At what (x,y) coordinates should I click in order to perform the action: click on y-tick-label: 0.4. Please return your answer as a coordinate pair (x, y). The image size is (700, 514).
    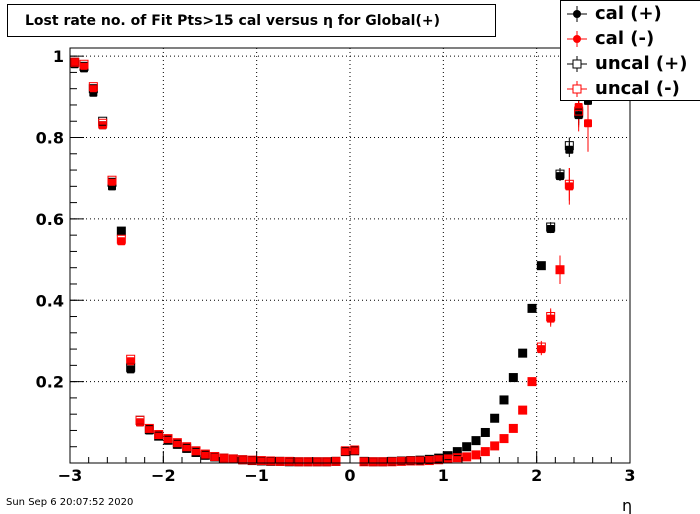
    Looking at the image, I should click on (50, 300).